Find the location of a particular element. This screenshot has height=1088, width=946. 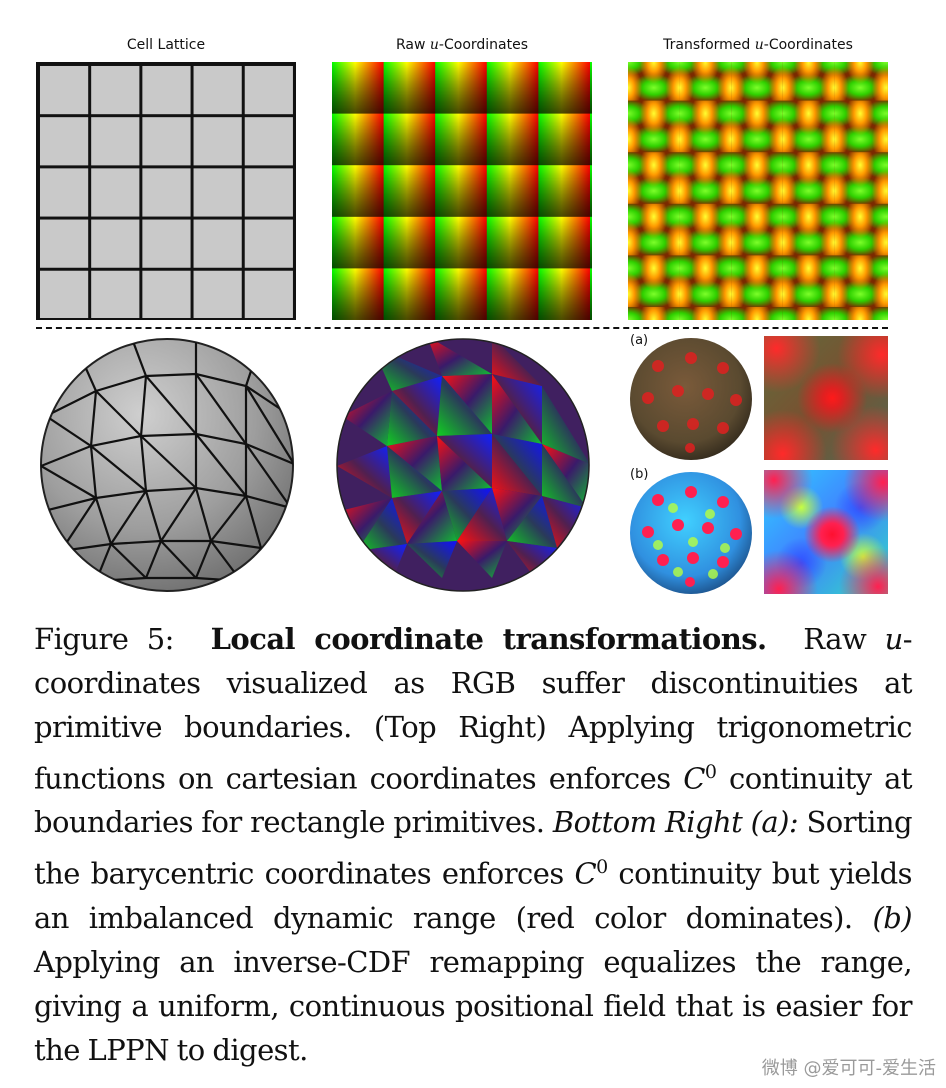

sorted-barycentric-patch is located at coordinates (826, 398).